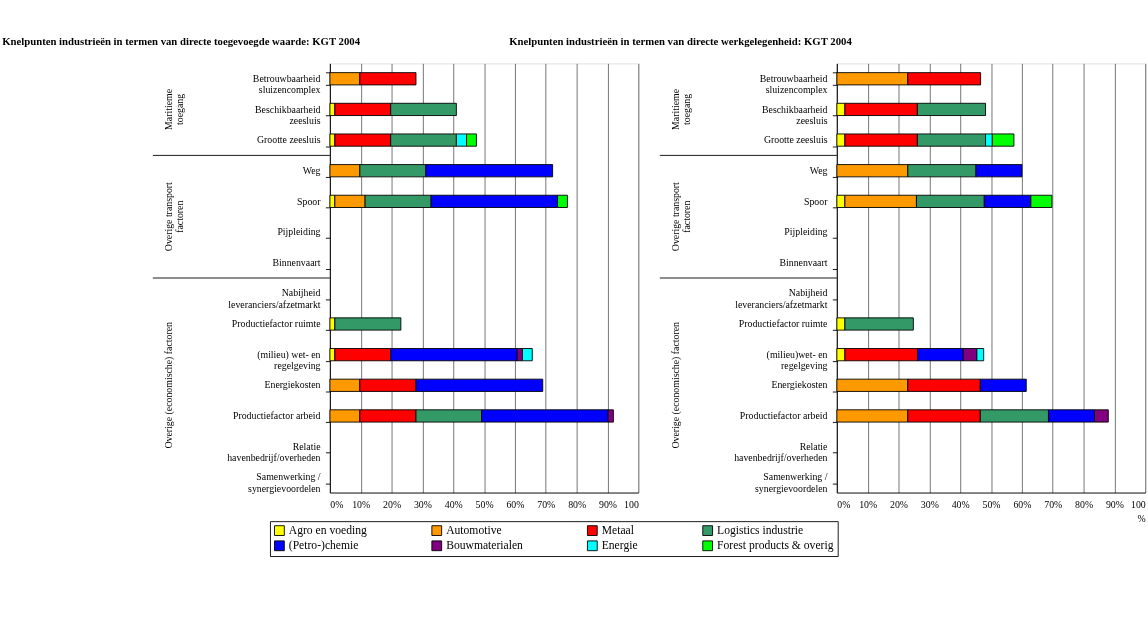 The image size is (1148, 630). Describe the element at coordinates (797, 360) in the screenshot. I see `y-tick-label: (milieu)wet- en regelgeving` at that location.